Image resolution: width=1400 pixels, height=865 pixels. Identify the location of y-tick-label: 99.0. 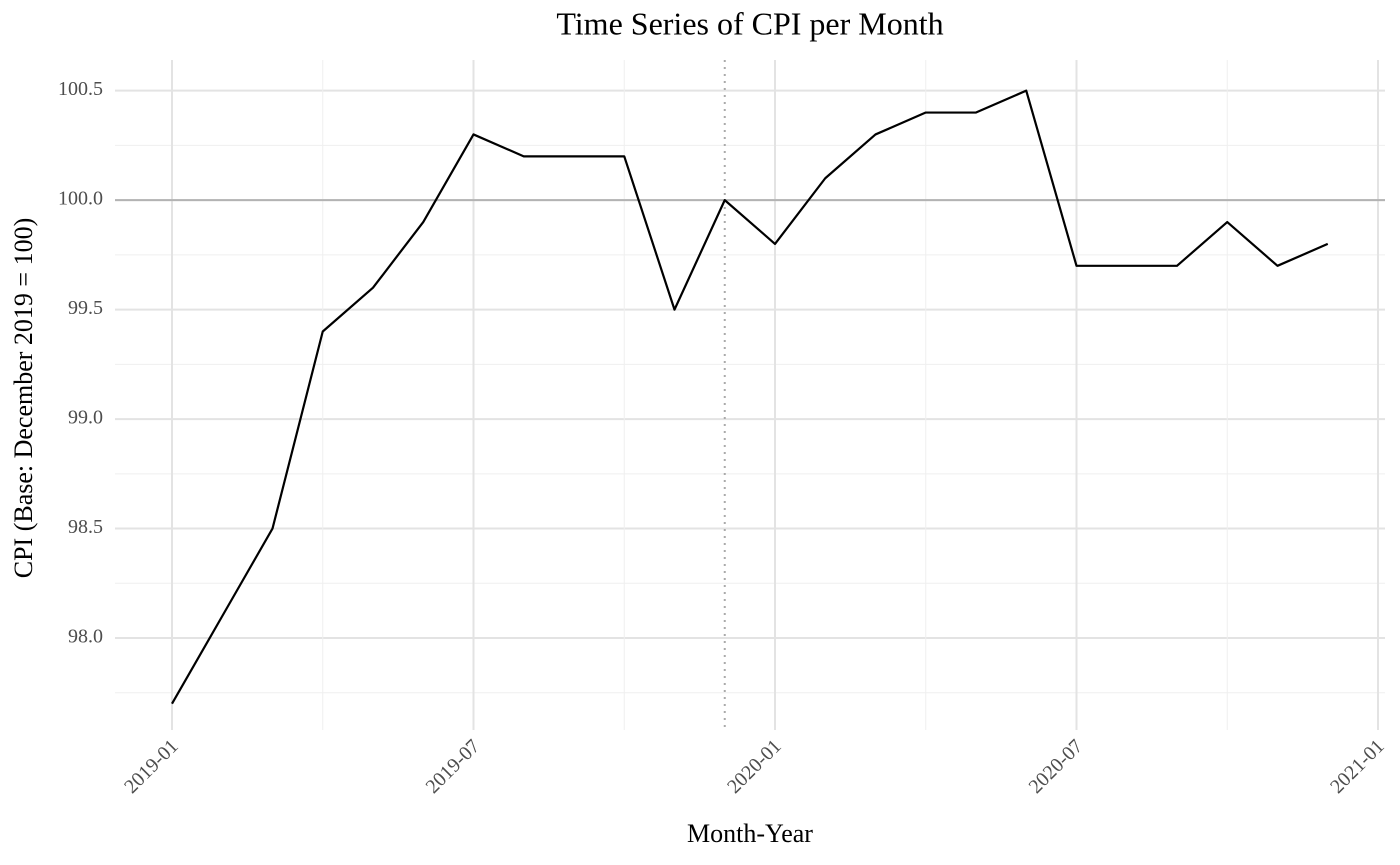
(85, 418).